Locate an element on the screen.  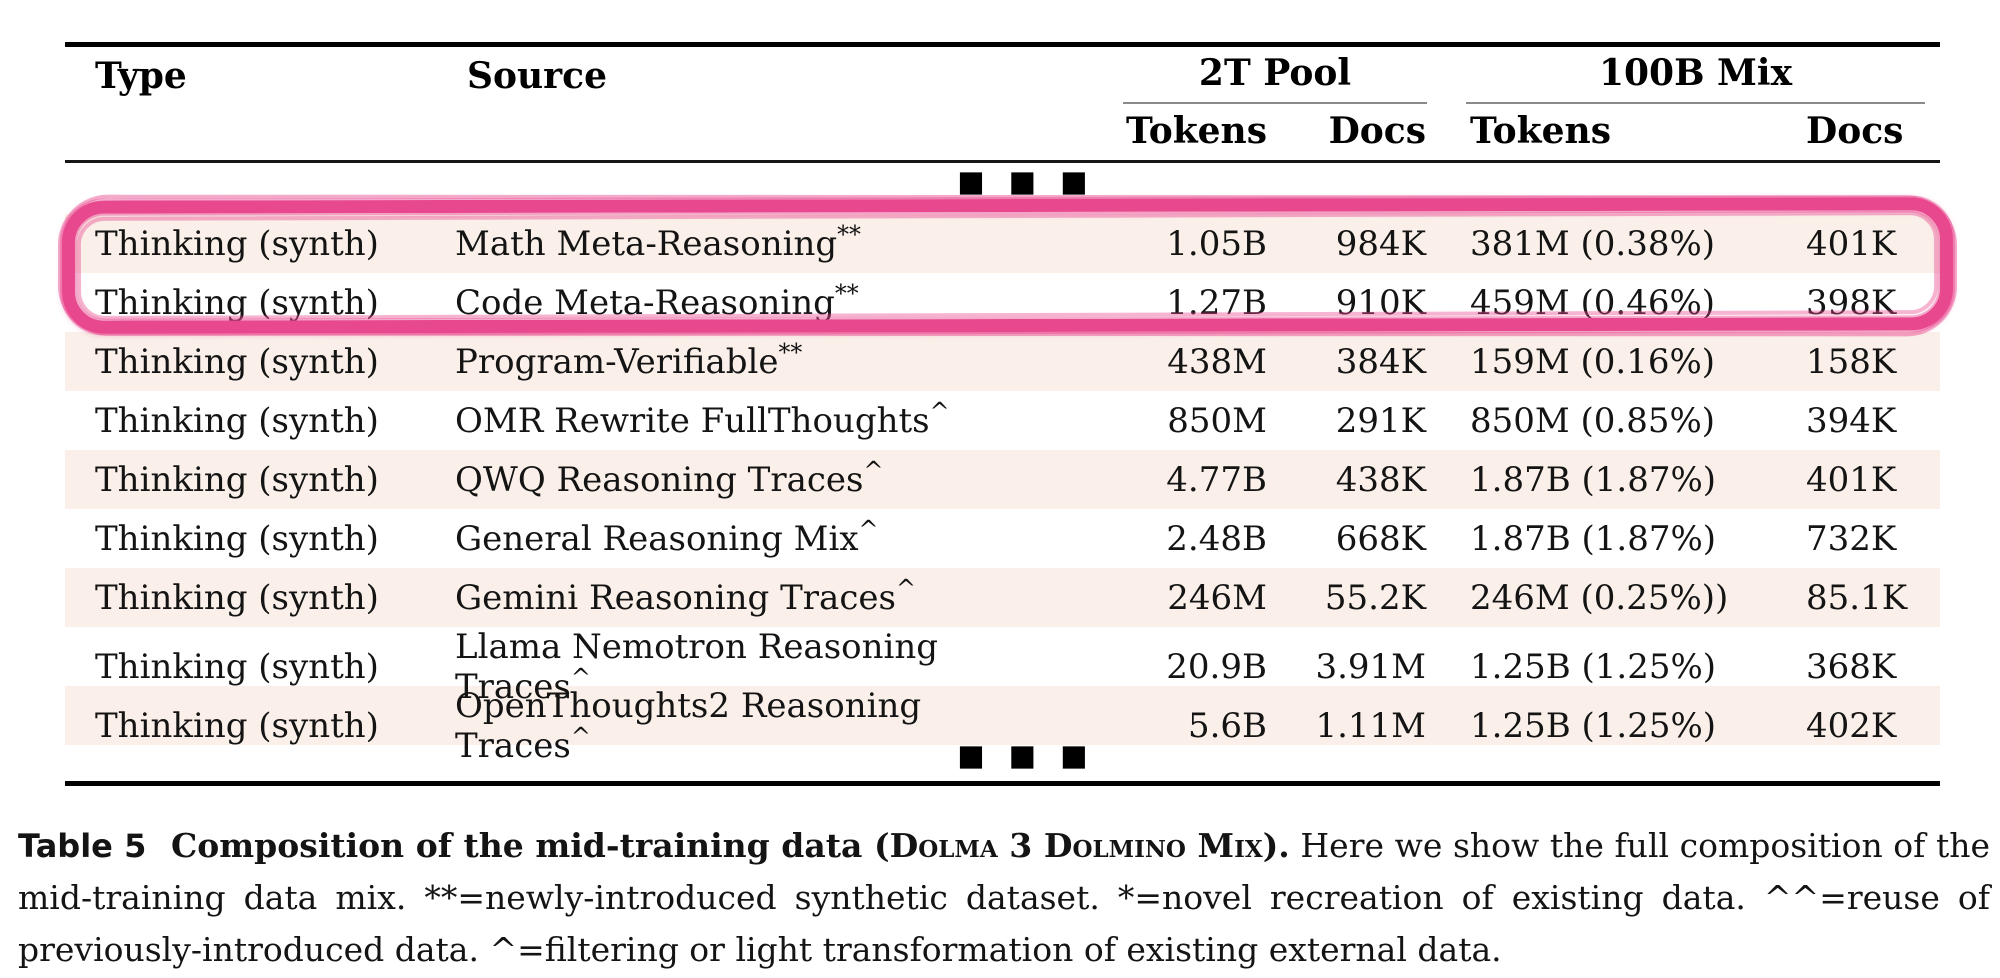
cell-2t-docs: 55.2K is located at coordinates (1375, 597).